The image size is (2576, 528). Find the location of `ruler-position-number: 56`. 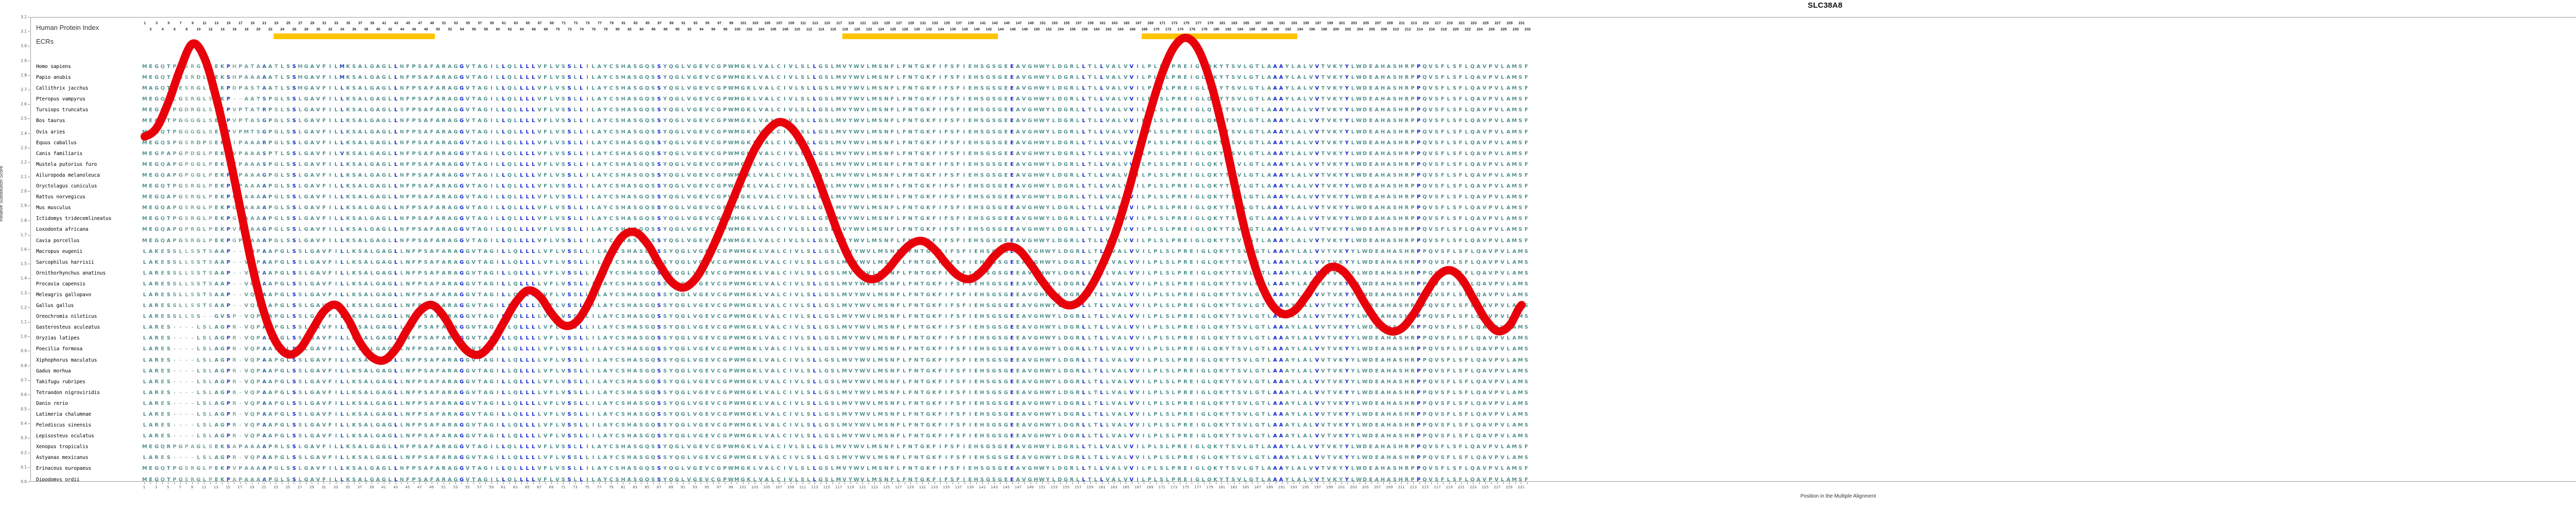

ruler-position-number: 56 is located at coordinates (474, 30).